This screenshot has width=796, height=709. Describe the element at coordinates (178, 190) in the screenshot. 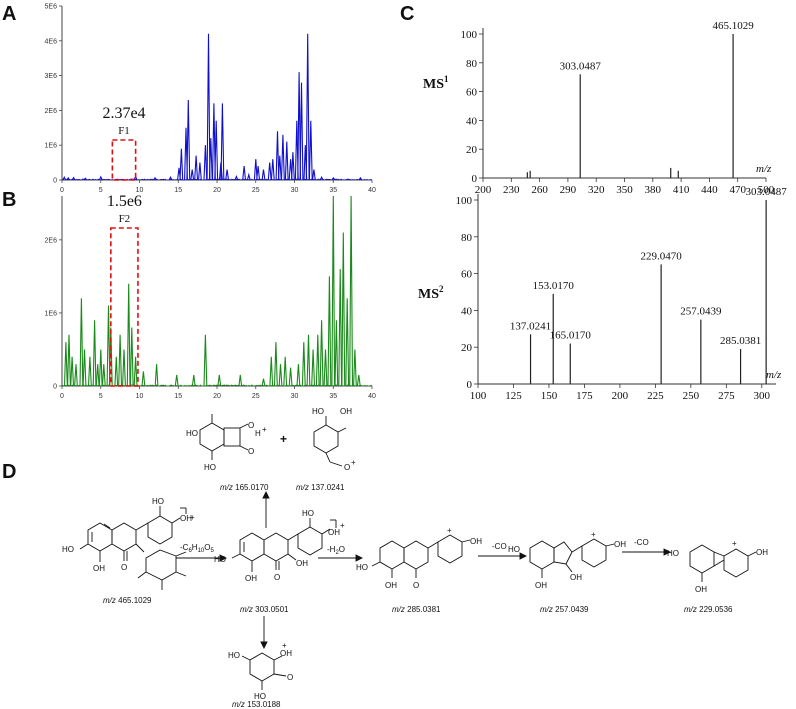

I see `chrom-a-x-tick-label: 15` at that location.